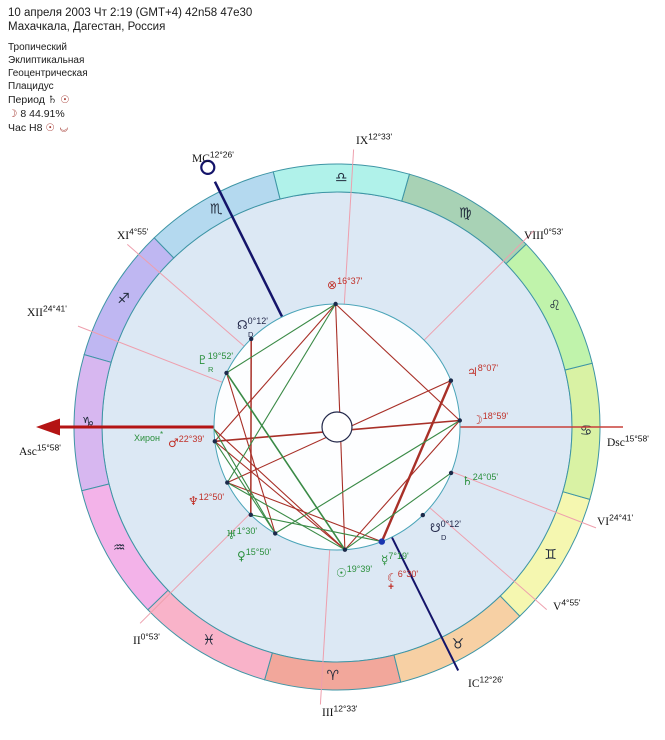 The height and width of the screenshot is (740, 665). Describe the element at coordinates (47, 312) in the screenshot. I see `house-label-xii: XII24°41'` at that location.